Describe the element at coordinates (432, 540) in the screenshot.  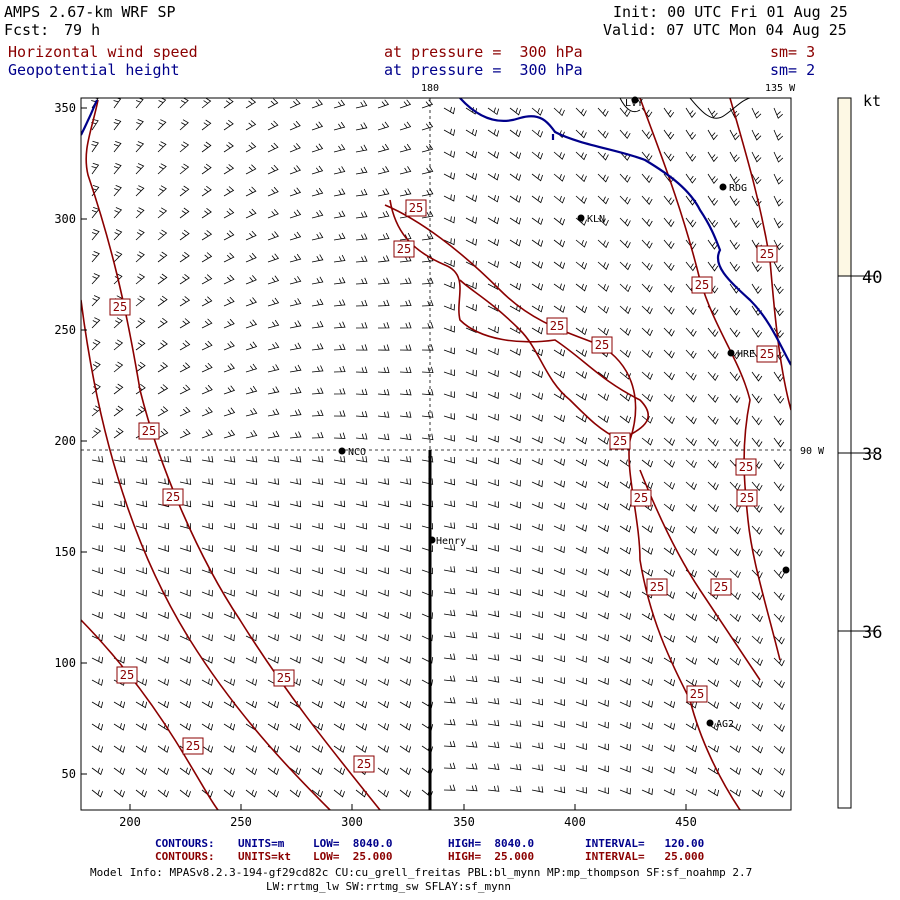
I see `station-dot-henry` at that location.